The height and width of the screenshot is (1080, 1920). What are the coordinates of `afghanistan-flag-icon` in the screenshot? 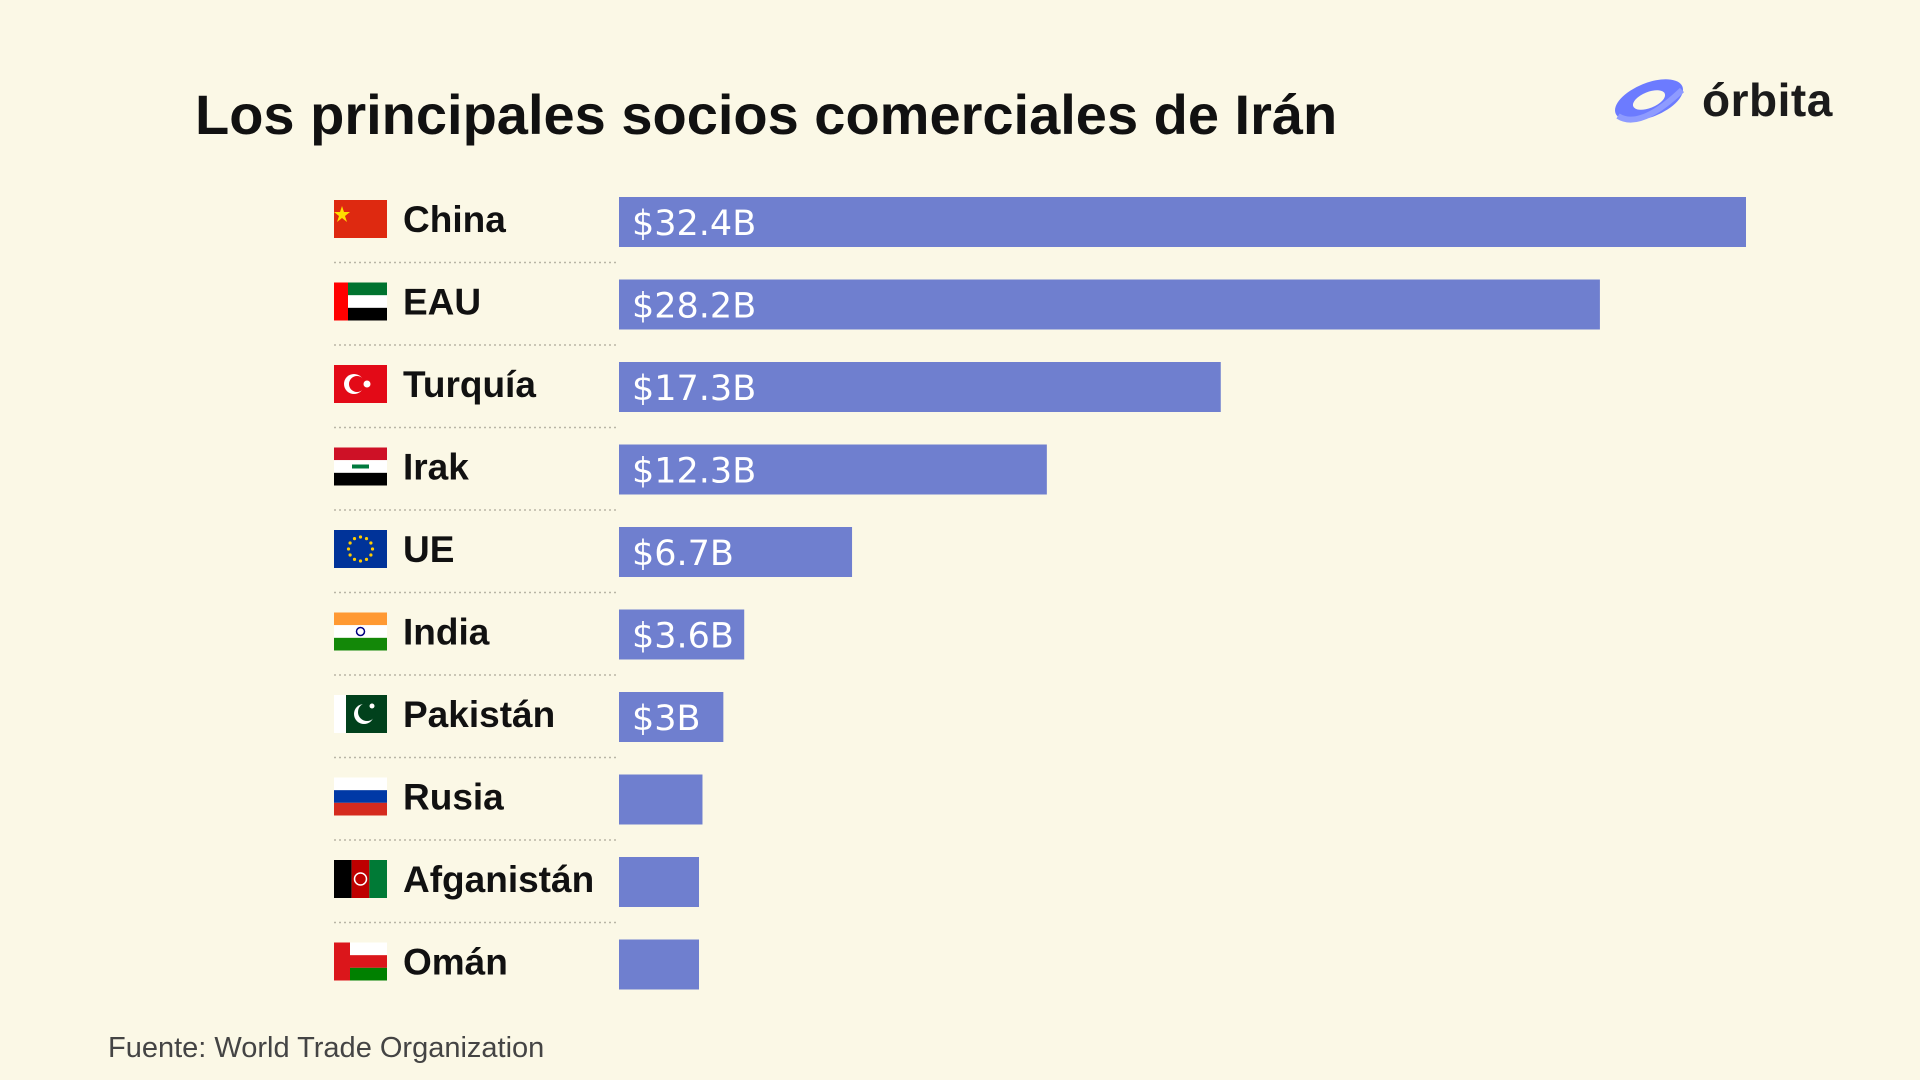 It's located at (360, 879).